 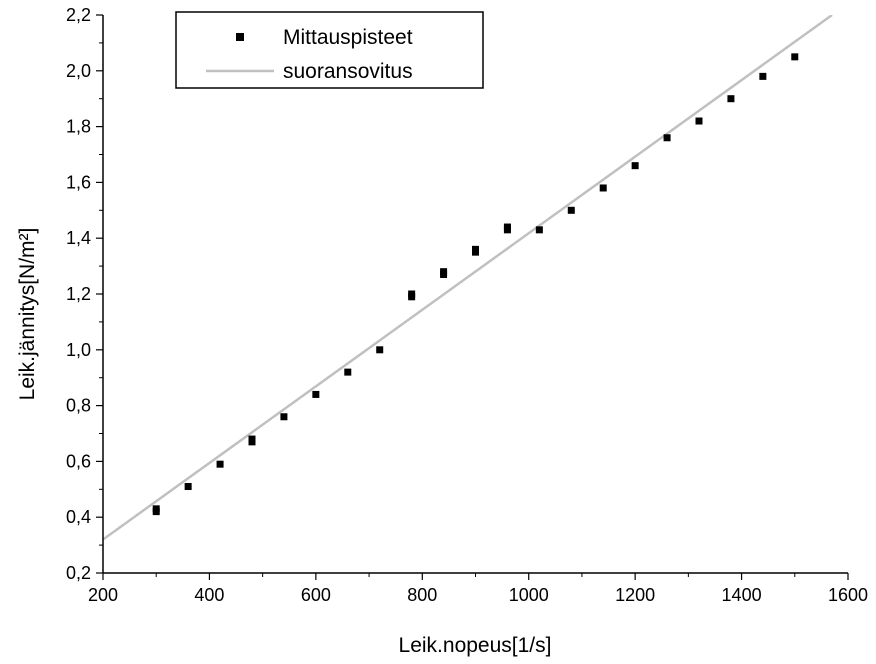 What do you see at coordinates (348, 71) in the screenshot?
I see `legend-label-suoransovitus: suoransovitus` at bounding box center [348, 71].